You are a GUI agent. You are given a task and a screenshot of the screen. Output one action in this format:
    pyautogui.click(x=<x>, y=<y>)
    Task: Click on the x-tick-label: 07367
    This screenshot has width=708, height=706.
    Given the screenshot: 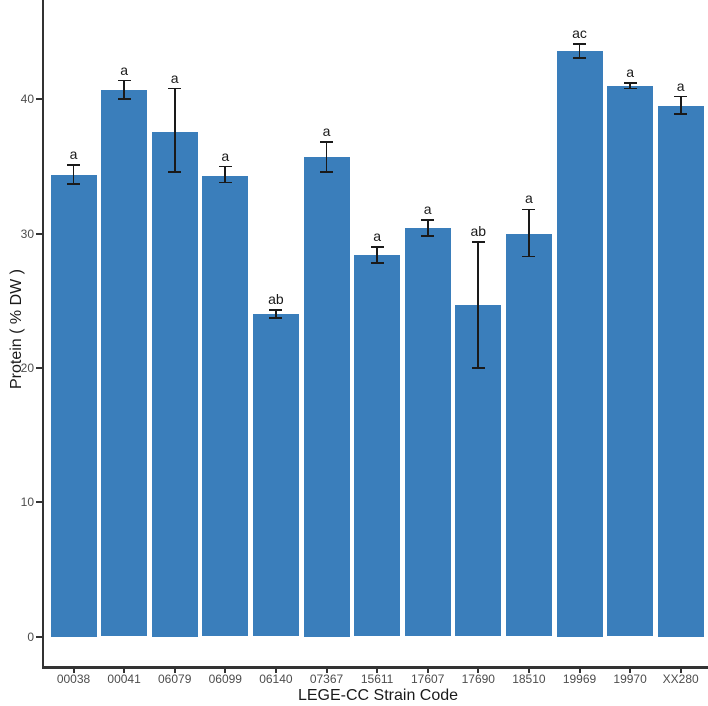 What is the action you would take?
    pyautogui.click(x=326, y=678)
    